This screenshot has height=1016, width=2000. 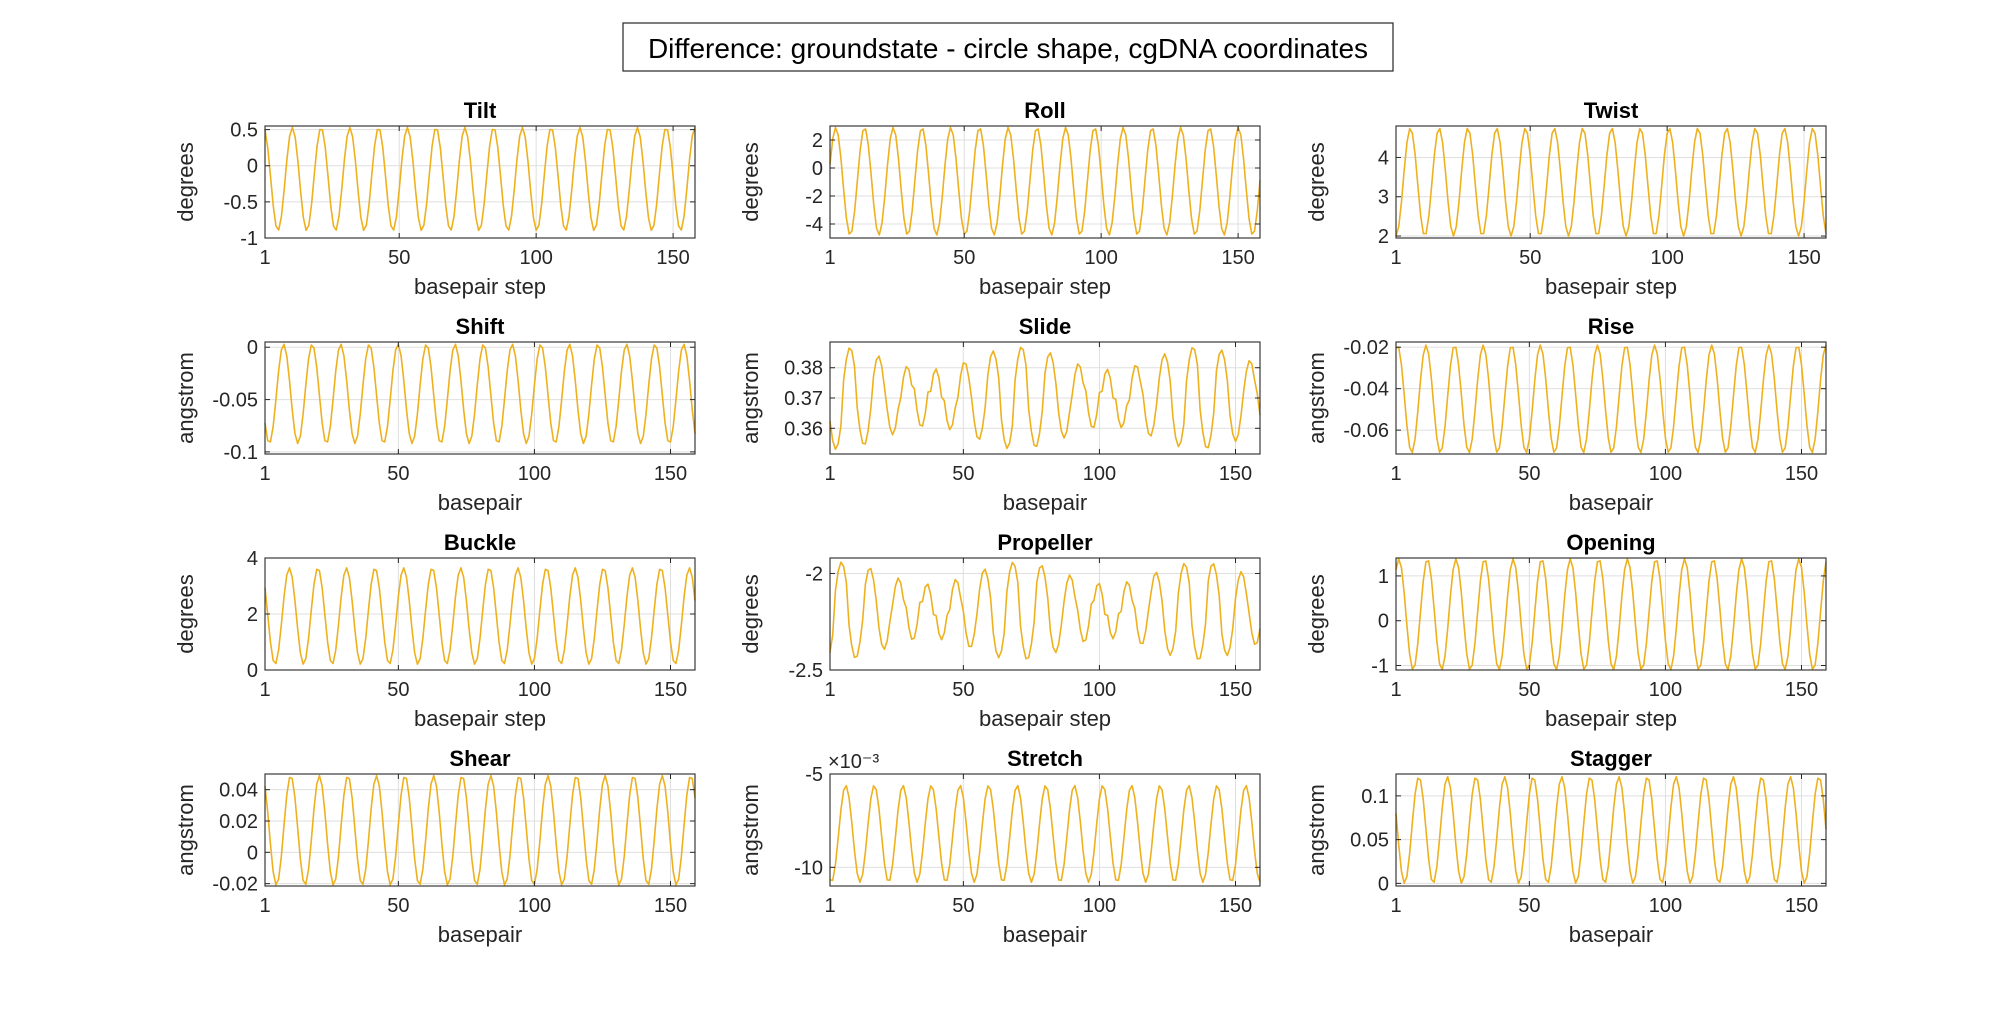 I want to click on slide-xtick-label: 1, so click(x=829, y=474).